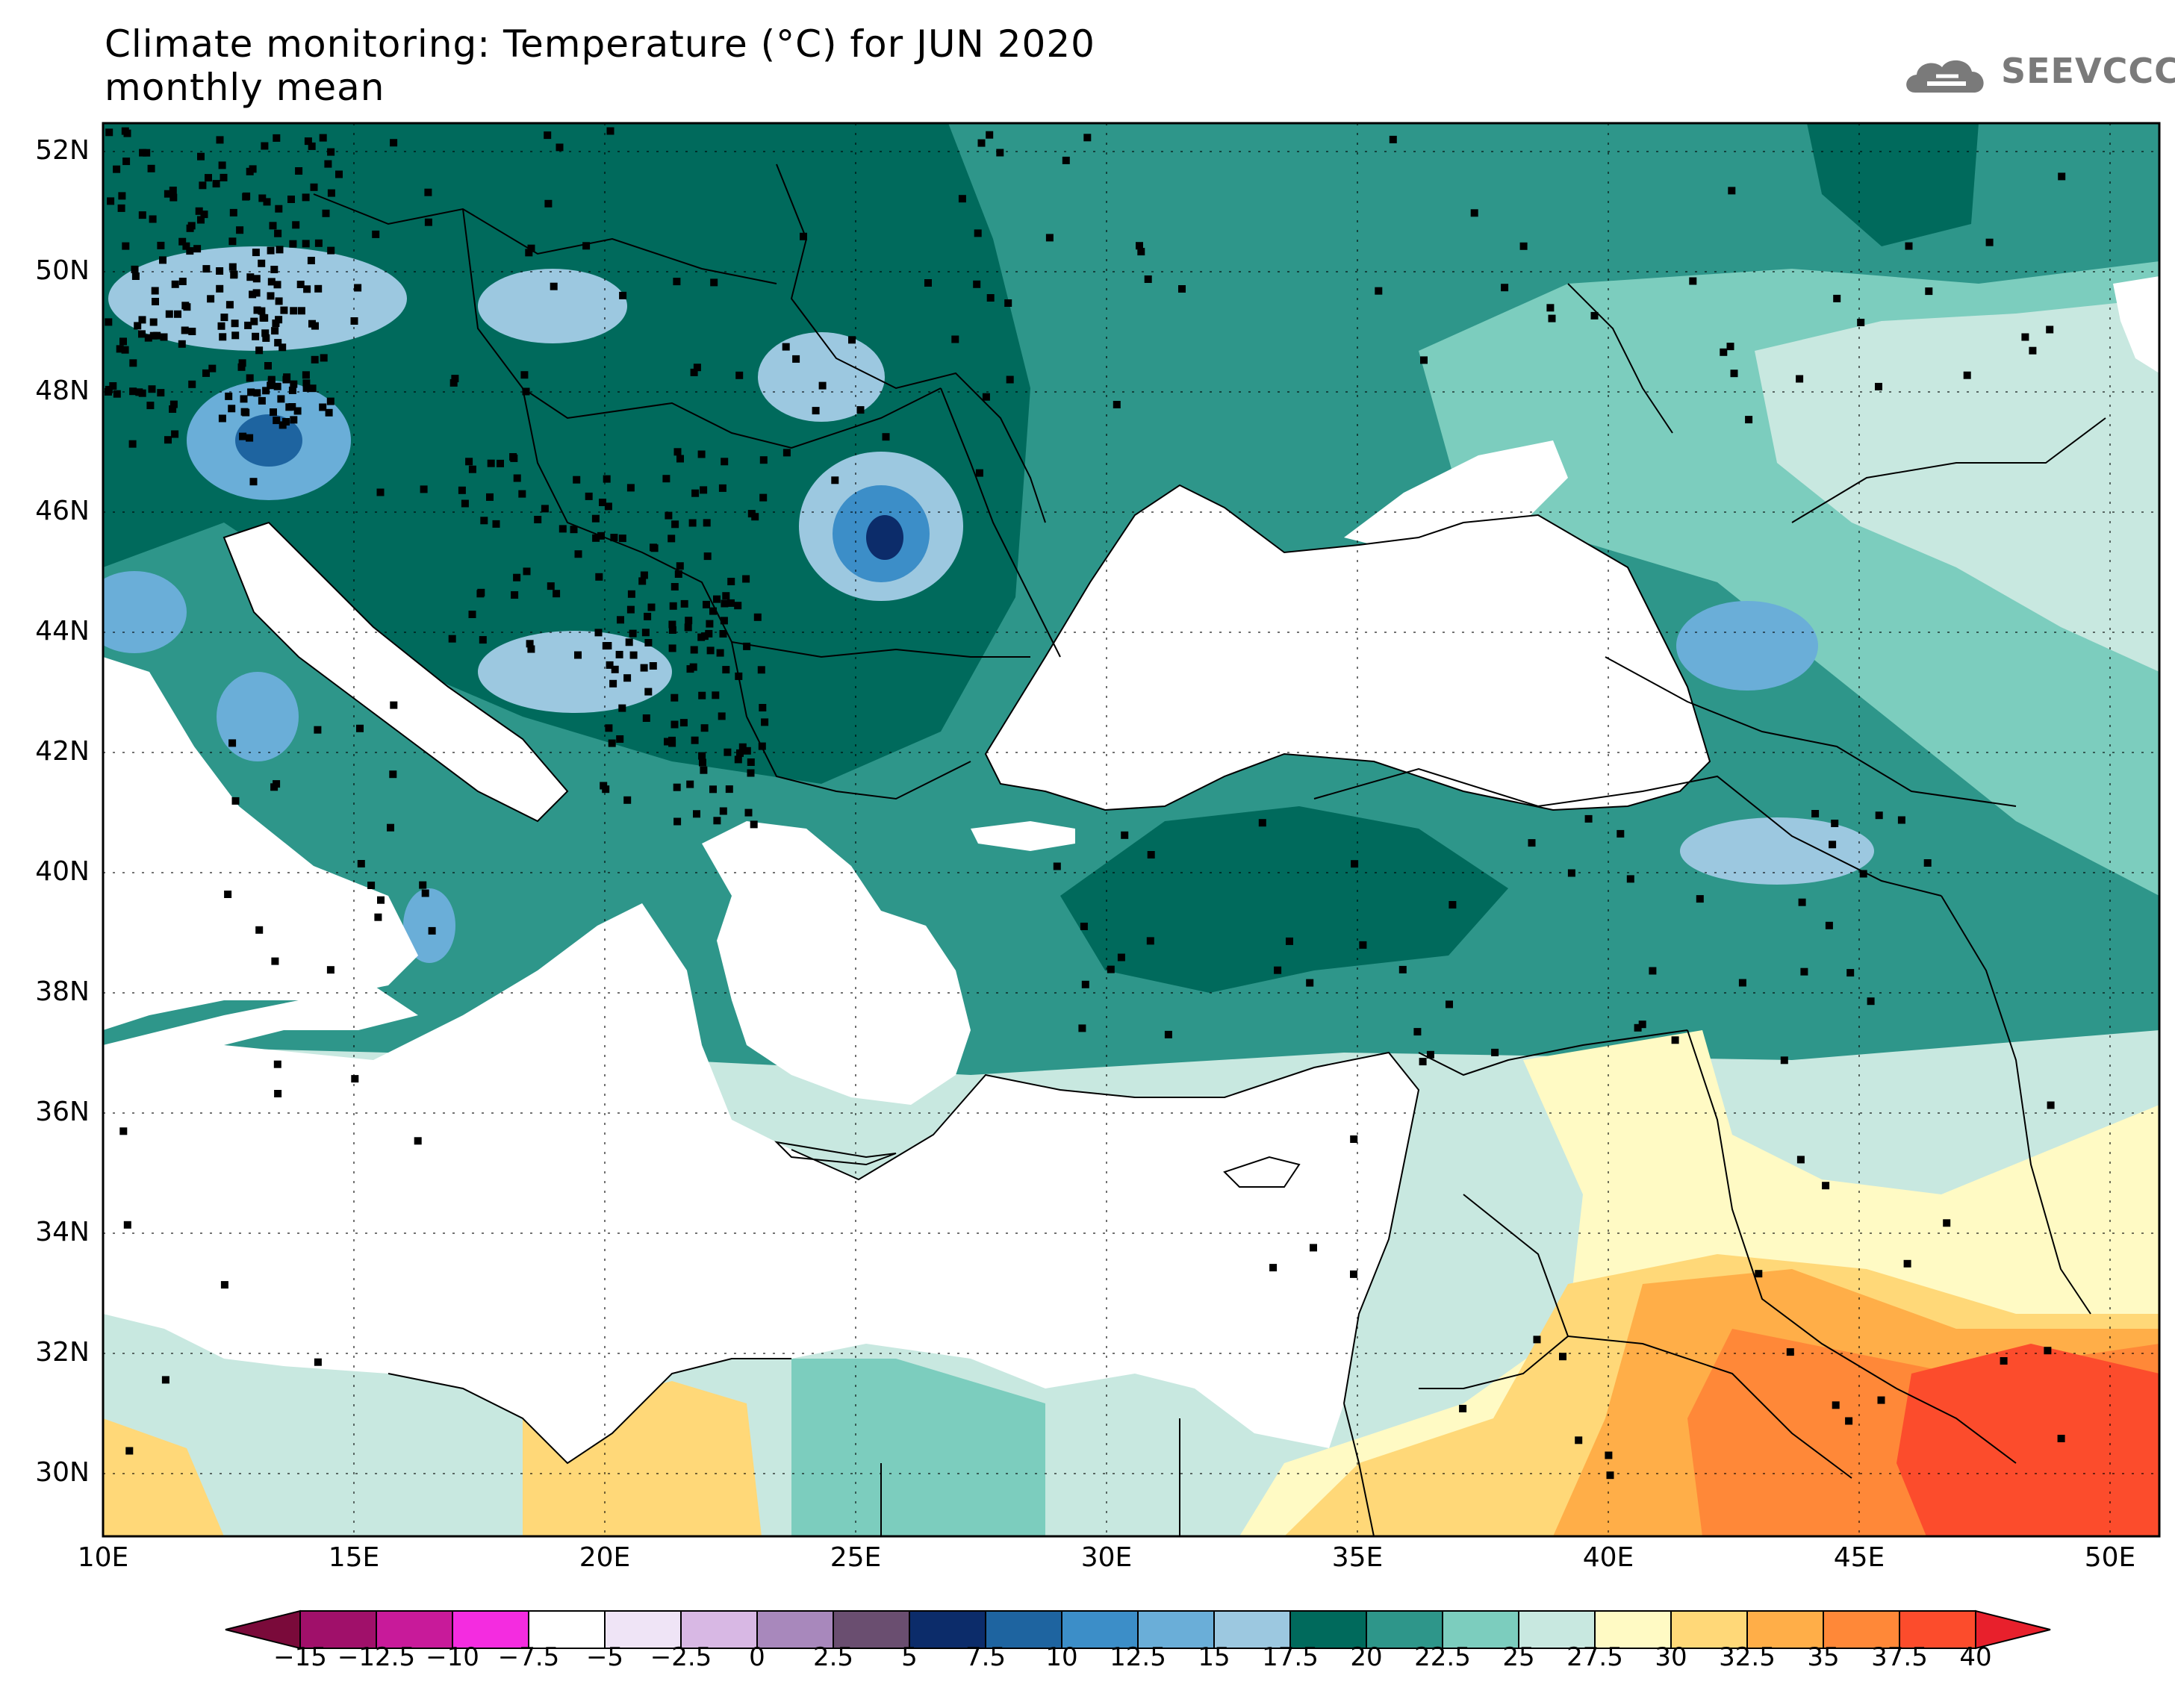  I want to click on lat-tick-label: 38N, so click(62, 991).